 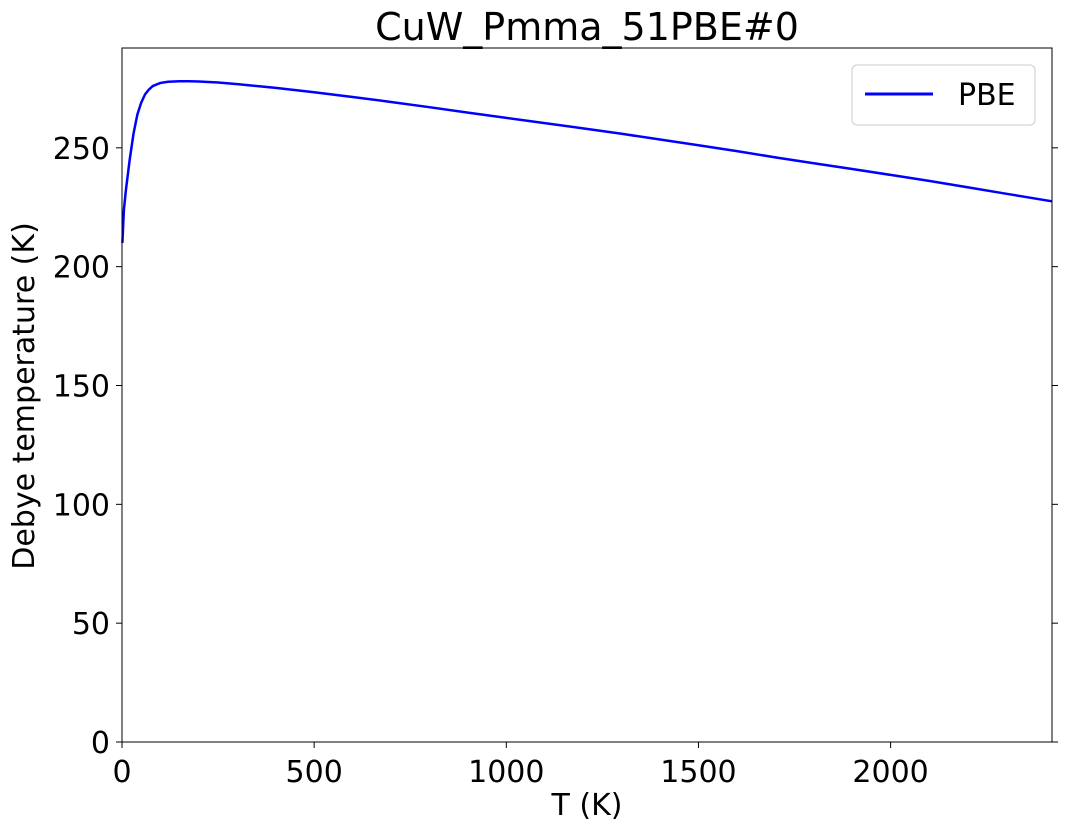 I want to click on y-tick-label: 250, so click(x=81, y=149).